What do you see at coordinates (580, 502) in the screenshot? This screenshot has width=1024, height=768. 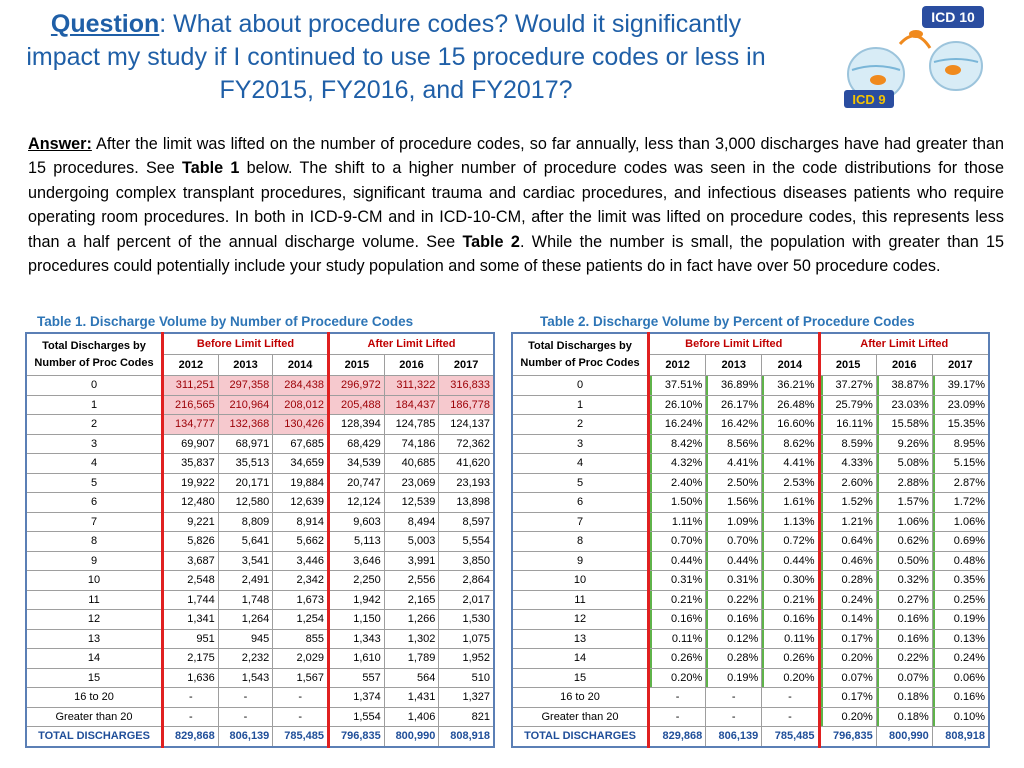 I see `t2-row-label: 6` at bounding box center [580, 502].